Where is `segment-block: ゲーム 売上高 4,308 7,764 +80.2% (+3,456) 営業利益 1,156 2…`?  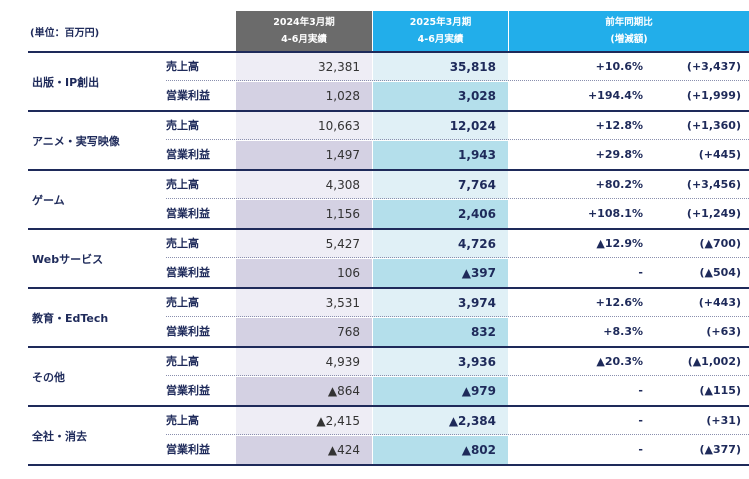
segment-block: ゲーム 売上高 4,308 7,764 +80.2% (+3,456) 営業利益 1,156 2… is located at coordinates (388, 200).